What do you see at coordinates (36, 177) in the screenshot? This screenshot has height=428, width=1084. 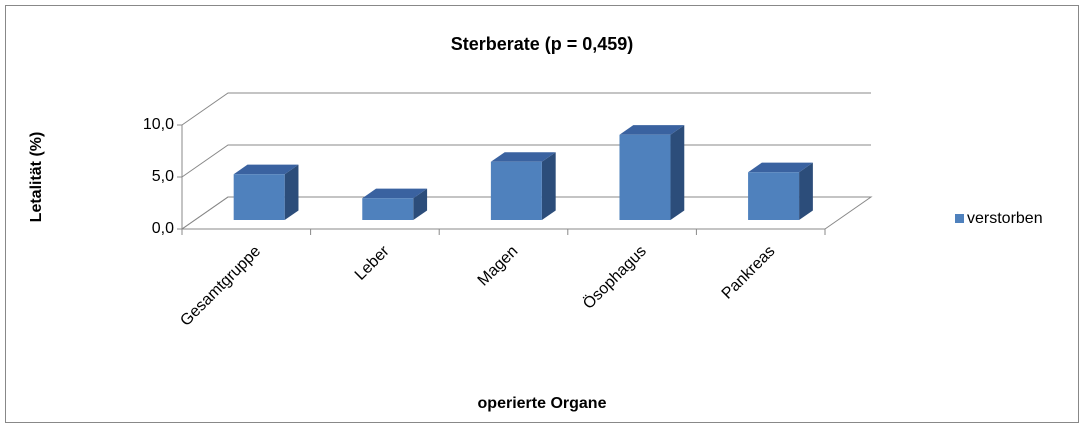 I see `y-axis-label: Letalität (%)` at bounding box center [36, 177].